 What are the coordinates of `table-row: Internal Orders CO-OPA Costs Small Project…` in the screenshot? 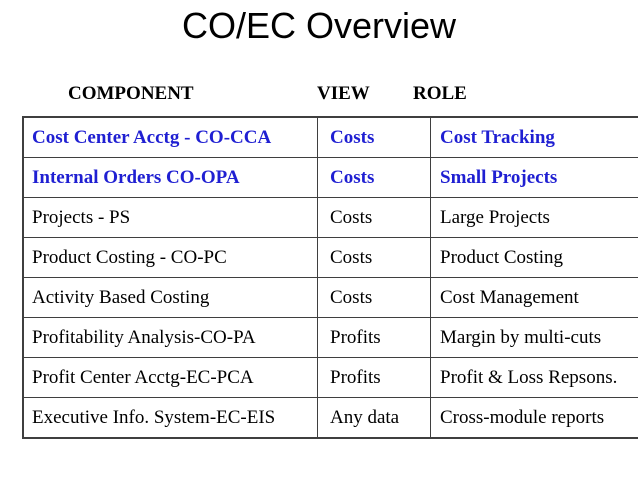 It's located at (330, 177).